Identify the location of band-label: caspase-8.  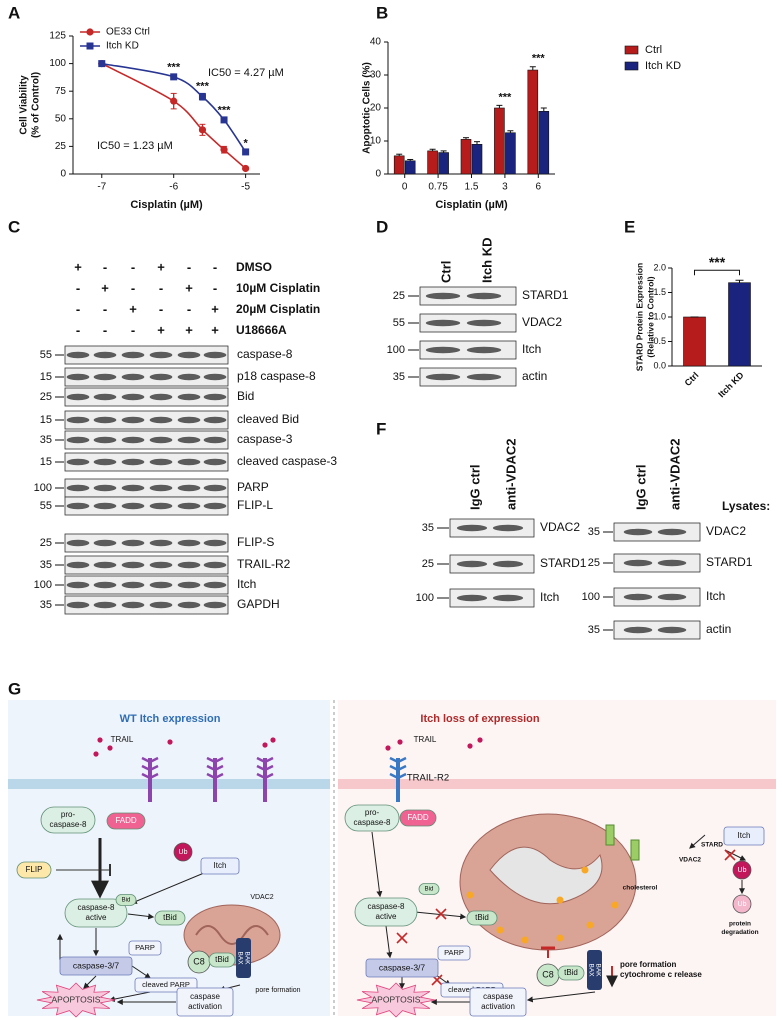
(265, 354).